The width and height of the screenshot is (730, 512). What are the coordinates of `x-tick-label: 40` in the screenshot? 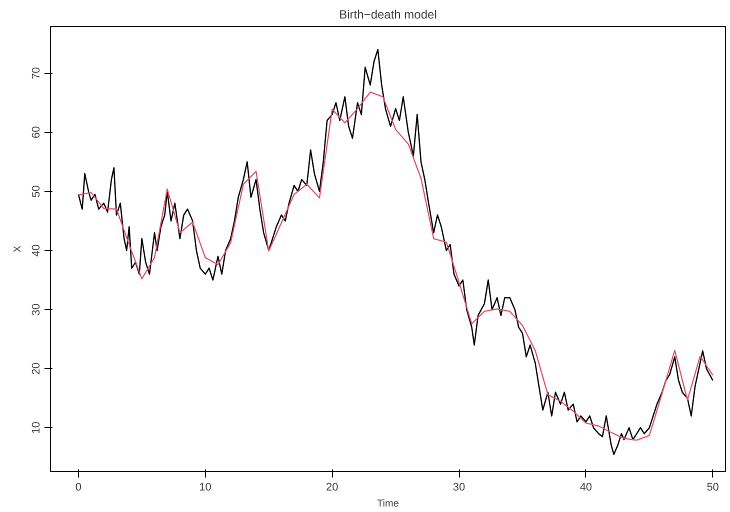 It's located at (586, 488).